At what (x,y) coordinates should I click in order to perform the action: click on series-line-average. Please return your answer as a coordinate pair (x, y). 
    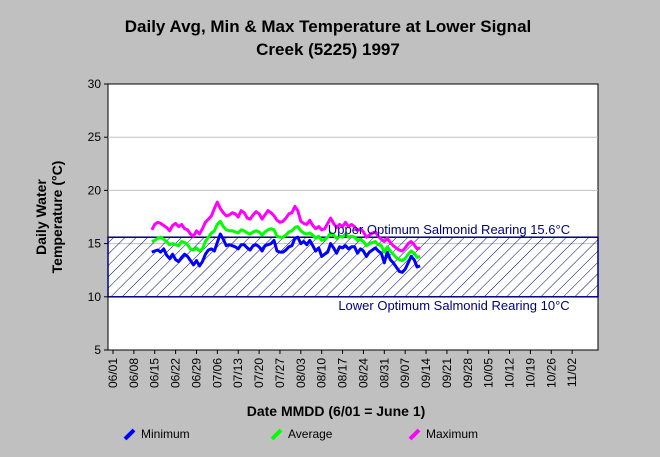
    Looking at the image, I should click on (286, 241).